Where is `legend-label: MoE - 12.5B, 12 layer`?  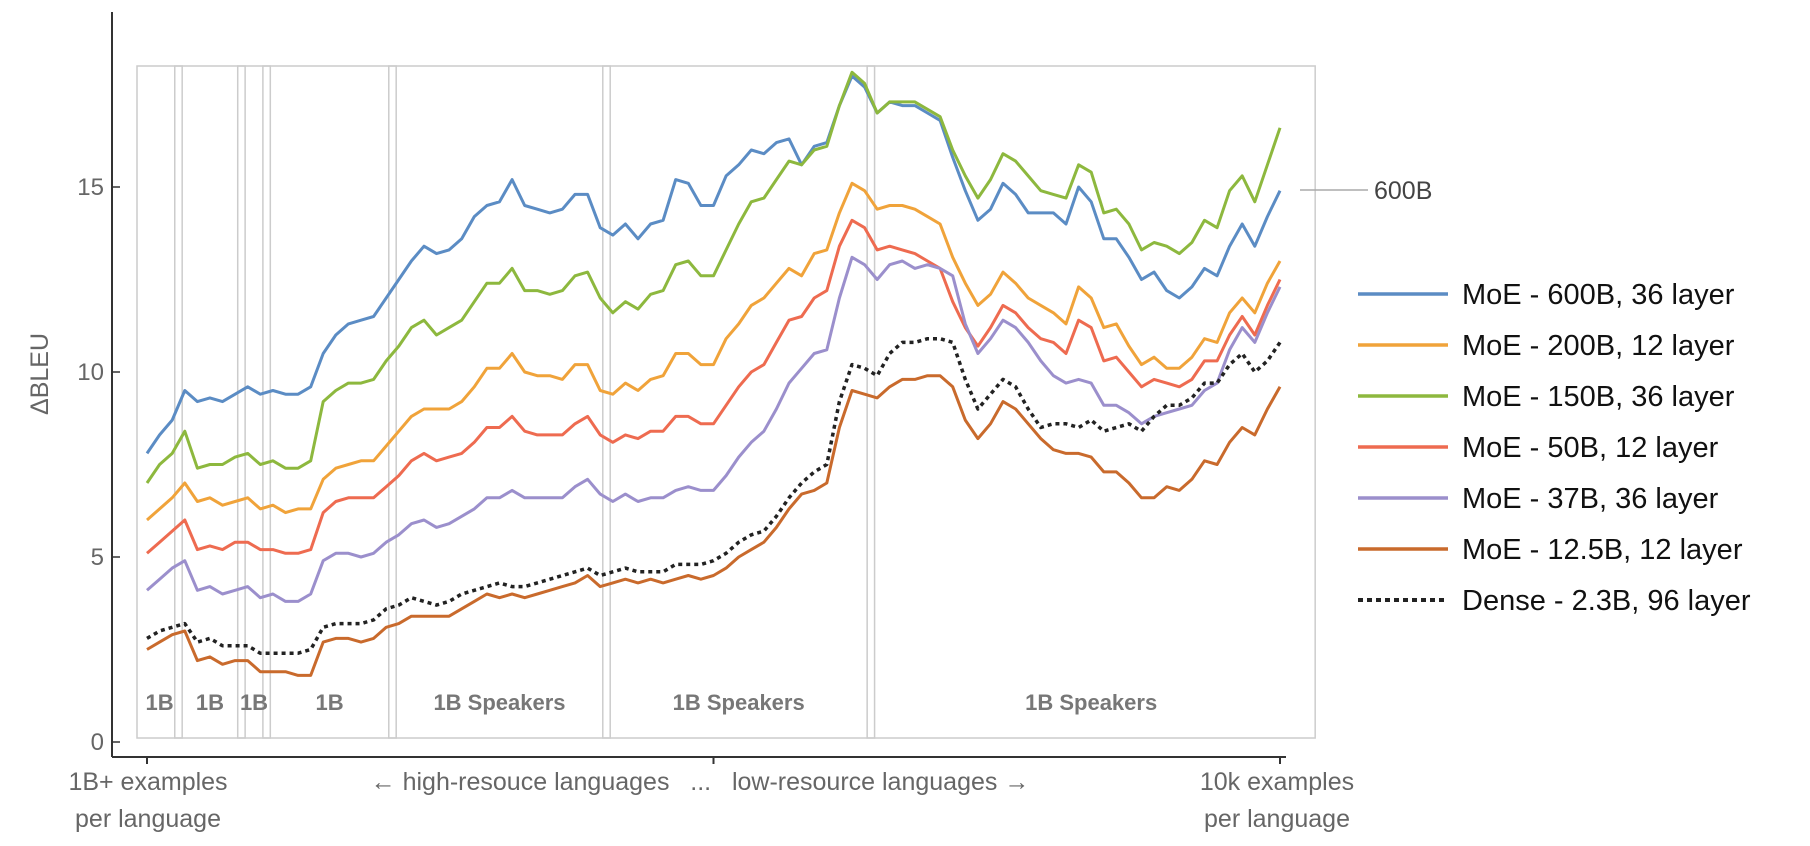 legend-label: MoE - 12.5B, 12 layer is located at coordinates (1602, 550).